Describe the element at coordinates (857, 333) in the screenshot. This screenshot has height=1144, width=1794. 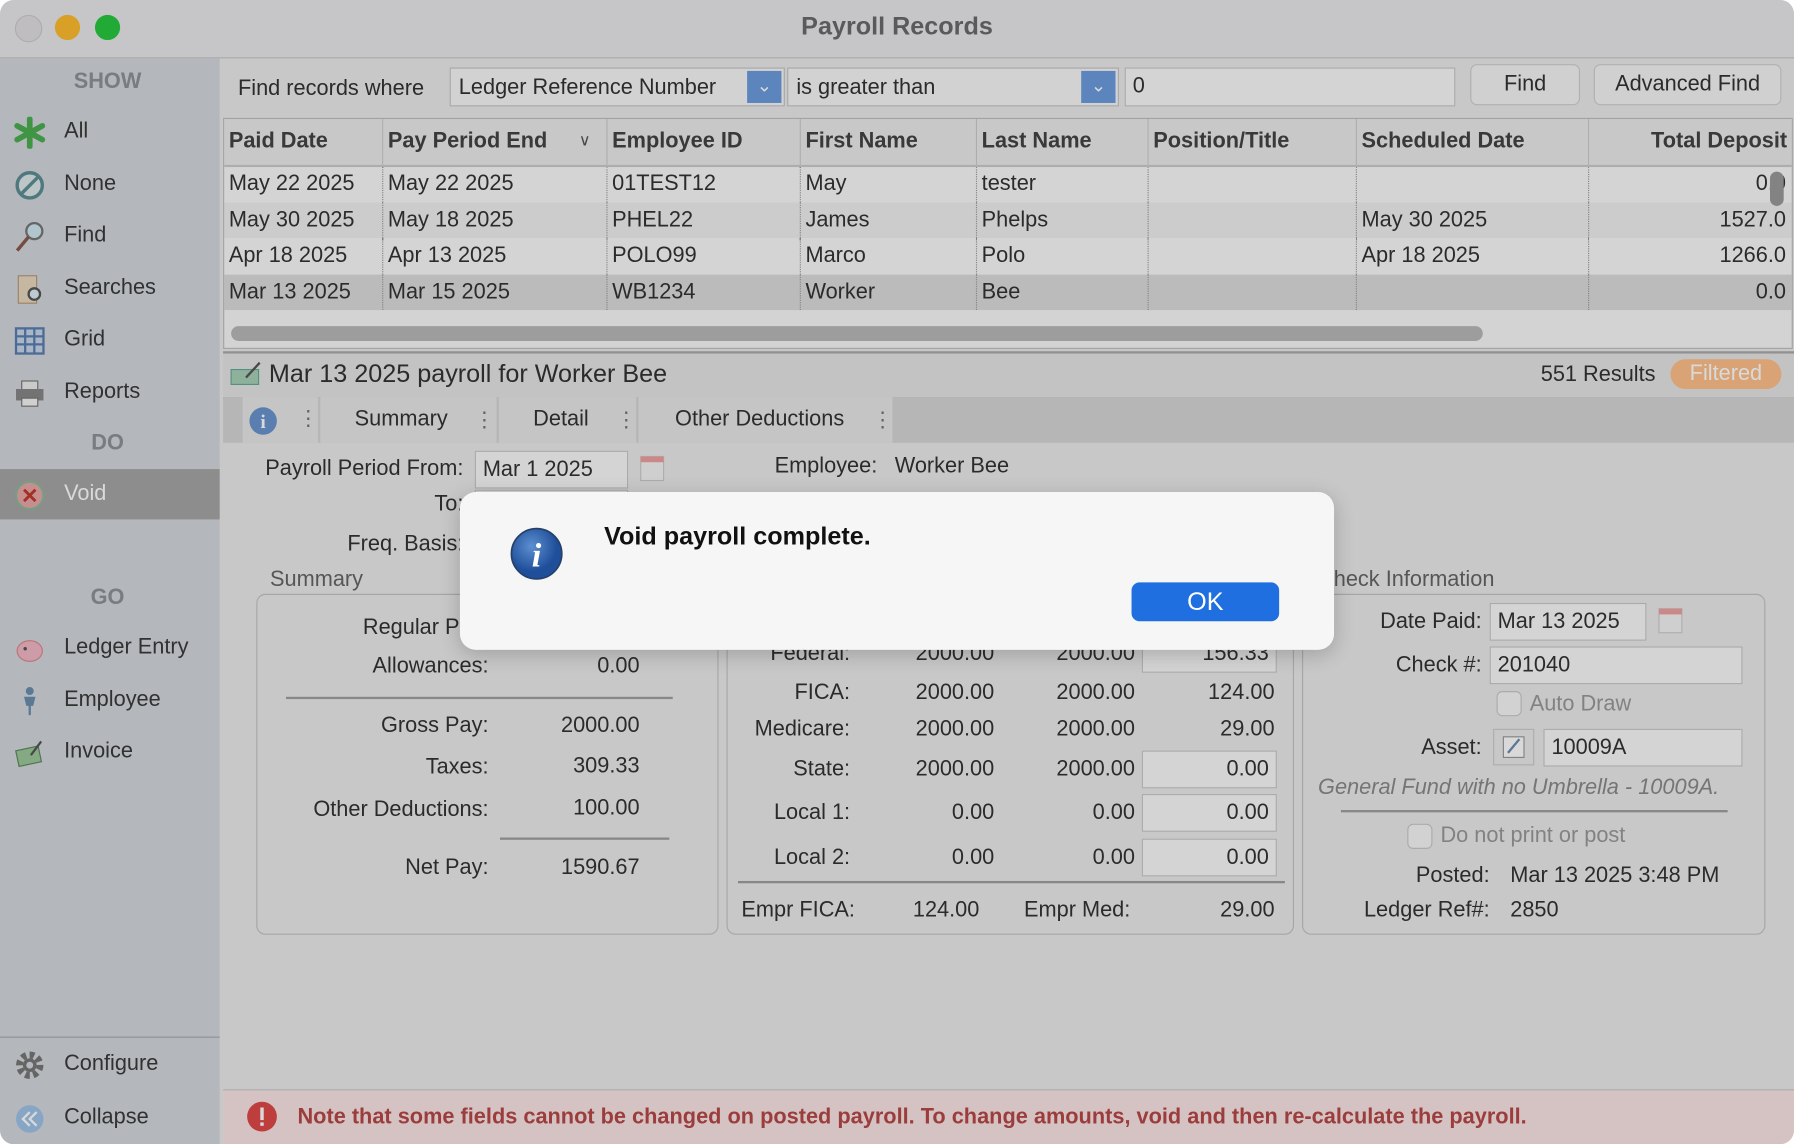
I see `horizontal-scrollbar` at that location.